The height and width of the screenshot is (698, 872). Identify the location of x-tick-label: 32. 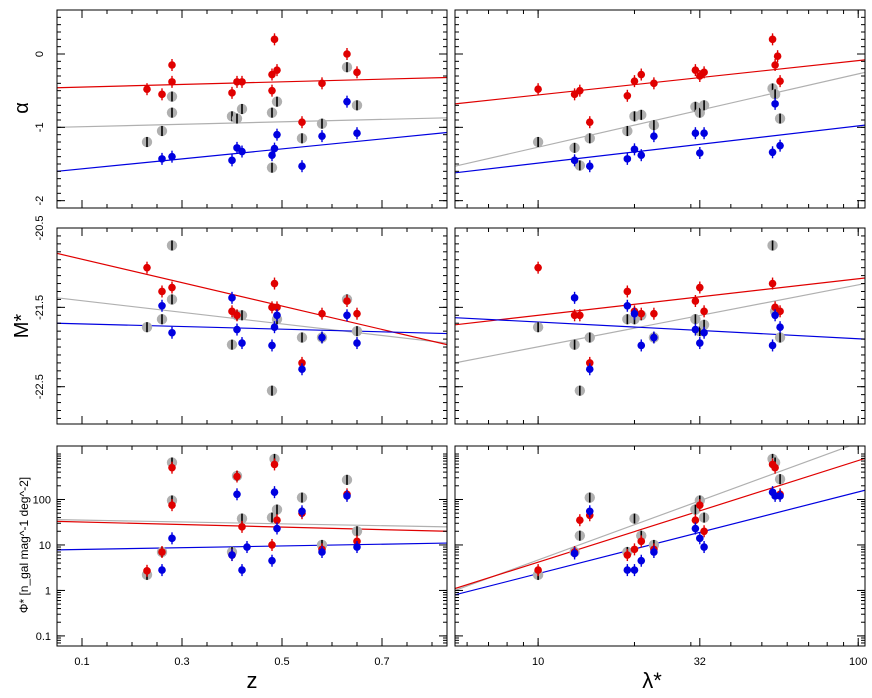
(700, 662).